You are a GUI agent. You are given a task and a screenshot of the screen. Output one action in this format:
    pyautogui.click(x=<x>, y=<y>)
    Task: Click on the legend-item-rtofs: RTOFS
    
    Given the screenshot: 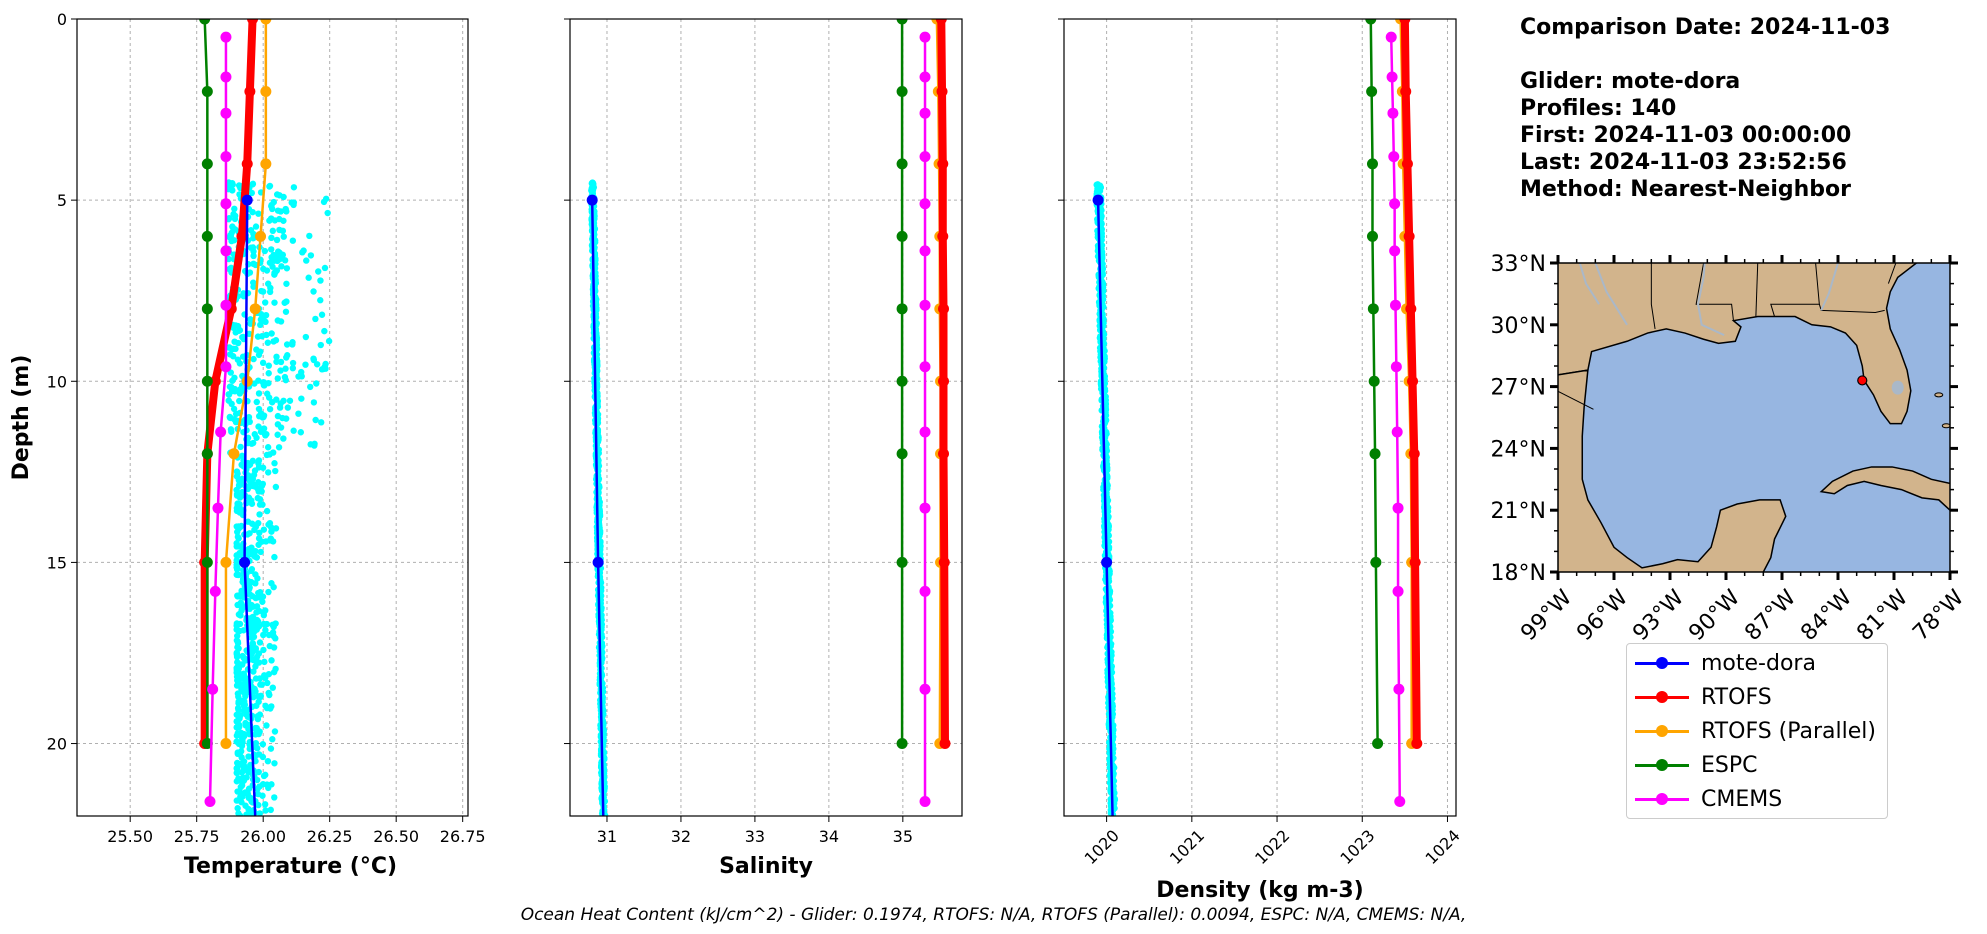 What is the action you would take?
    pyautogui.click(x=1703, y=697)
    